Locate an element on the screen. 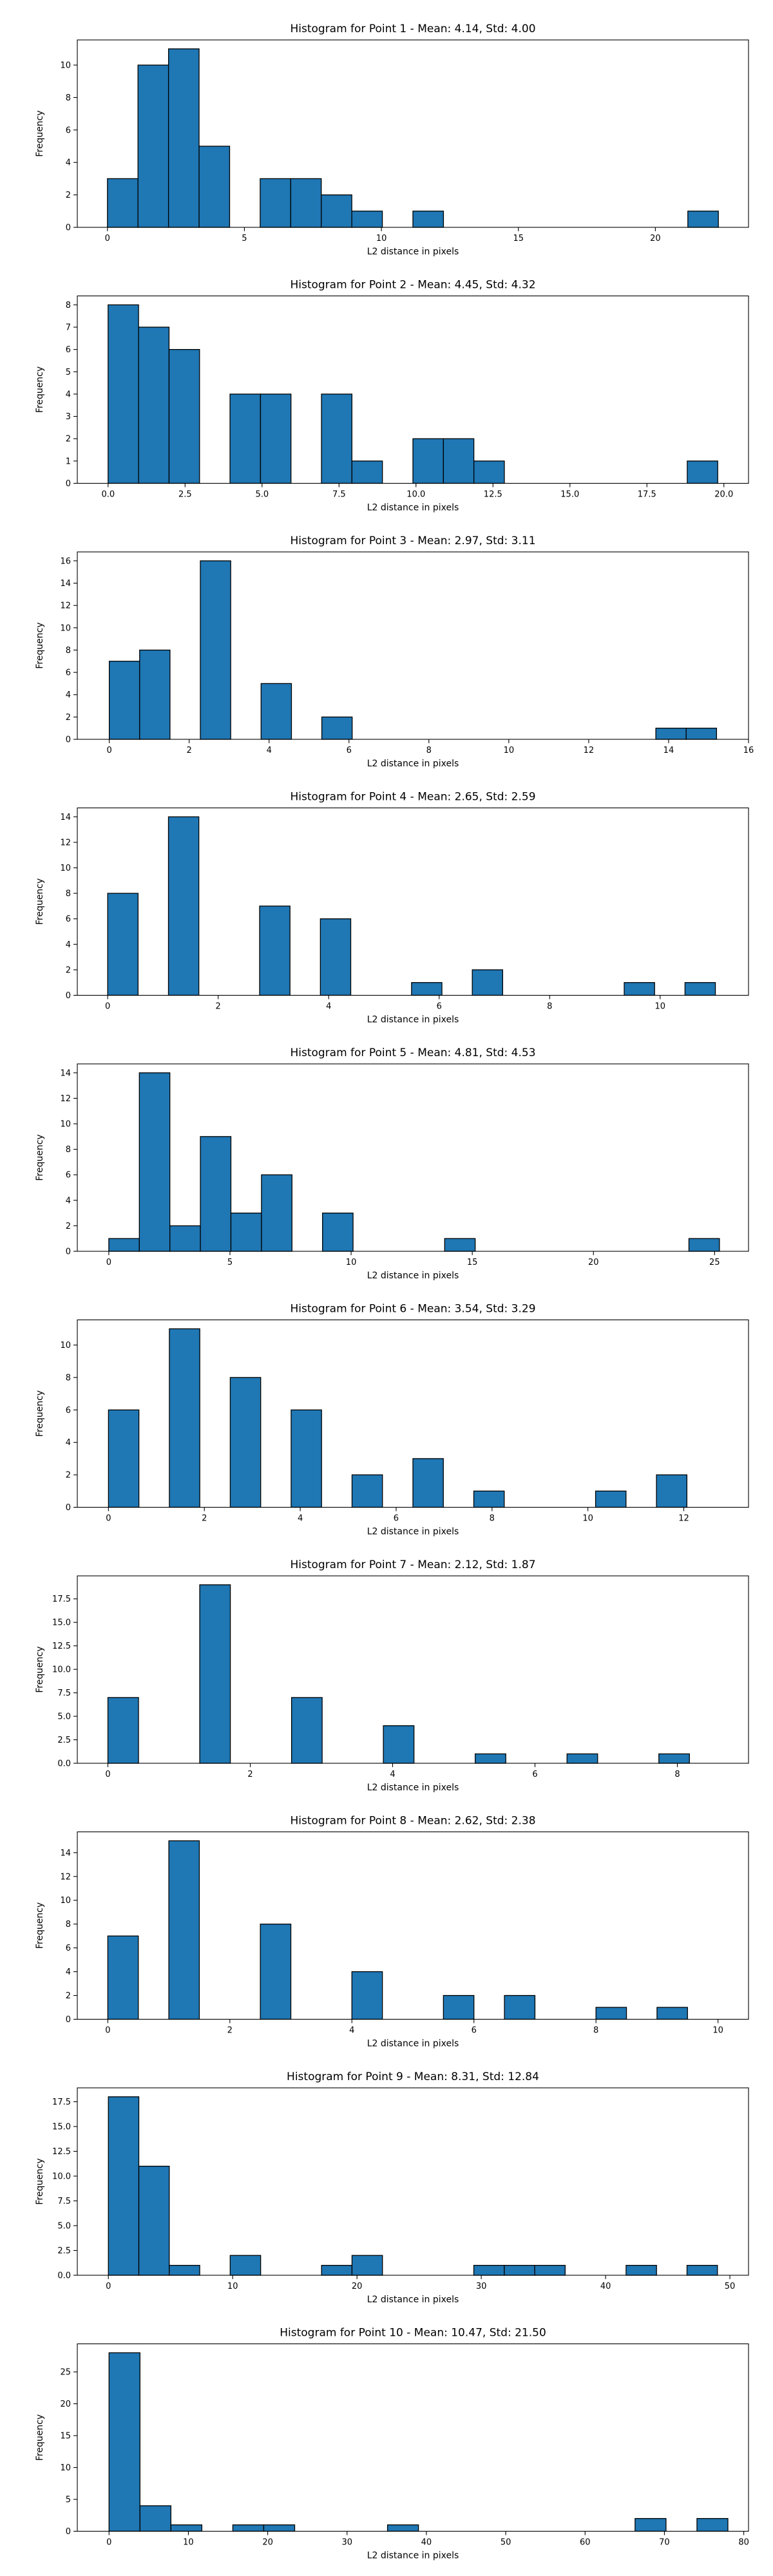 The width and height of the screenshot is (773, 2576). y-tick-label: 12 is located at coordinates (65, 843).